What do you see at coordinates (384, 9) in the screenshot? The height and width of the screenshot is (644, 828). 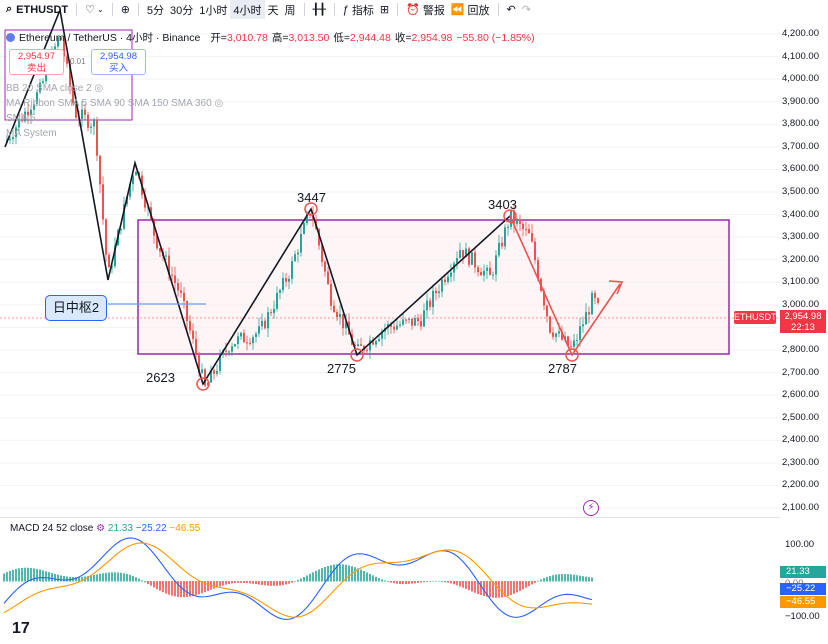 I see `layouts-button: ⊞` at bounding box center [384, 9].